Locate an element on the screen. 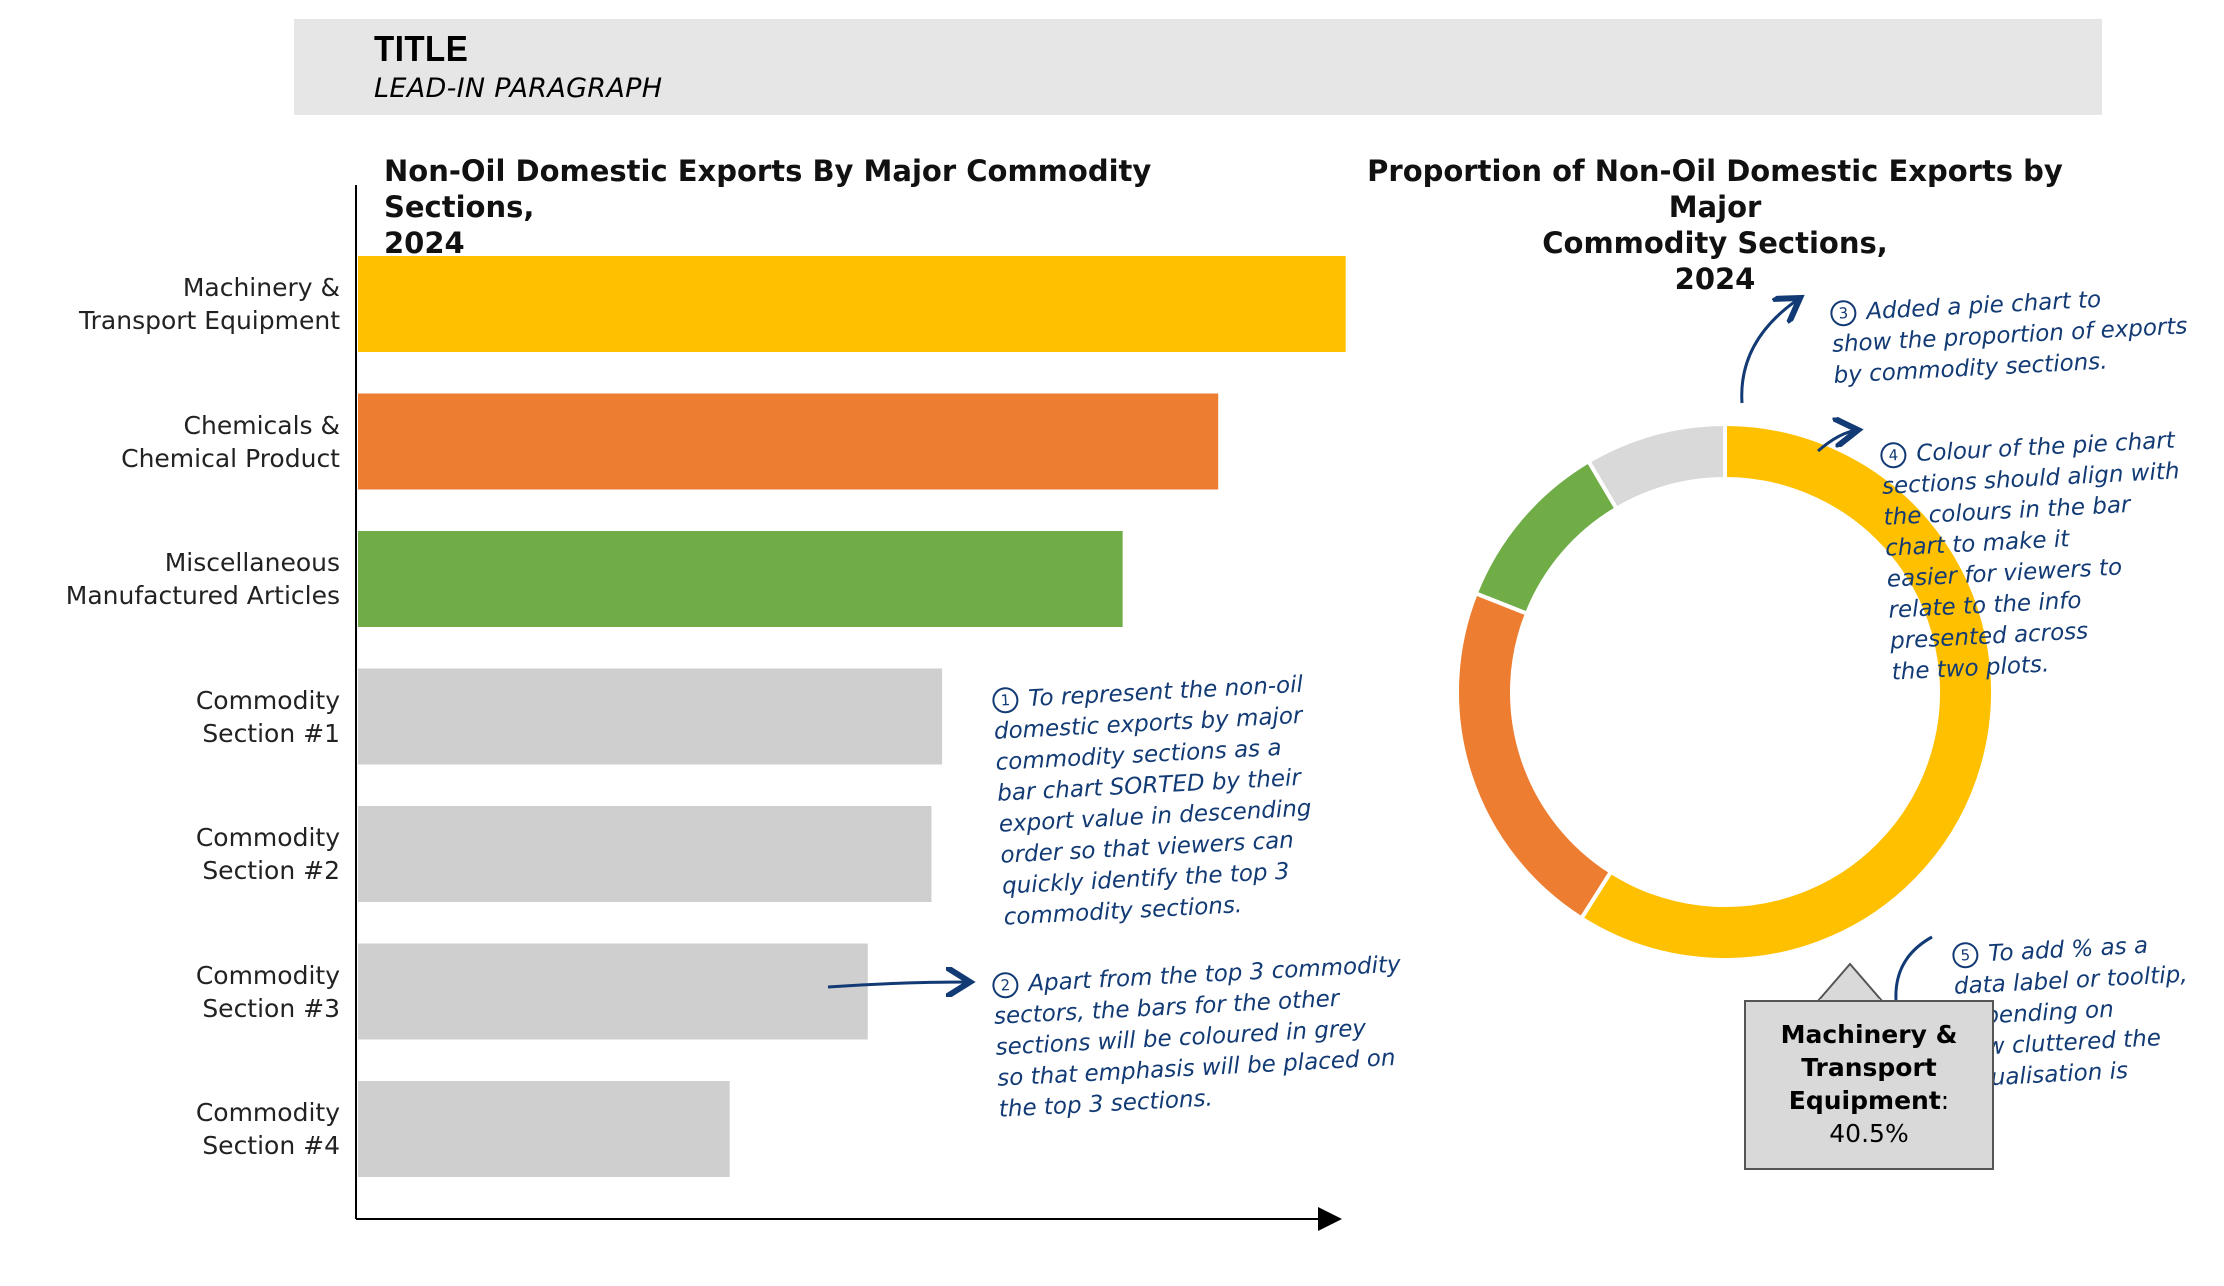  lead-in-paragraph: LEAD-IN PARAGRAPH is located at coordinates (518, 88).